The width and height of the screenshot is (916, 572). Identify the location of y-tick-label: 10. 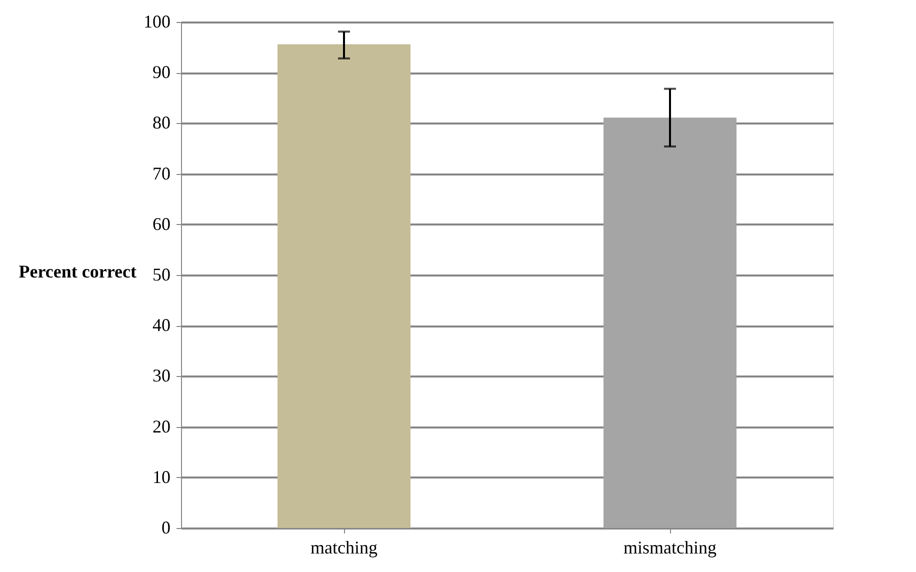
(161, 476).